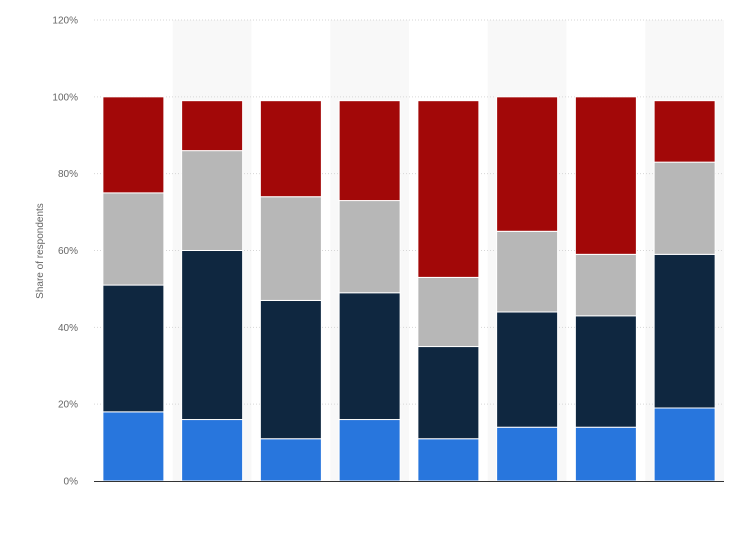  What do you see at coordinates (68, 251) in the screenshot?
I see `y-tick-label: 60%` at bounding box center [68, 251].